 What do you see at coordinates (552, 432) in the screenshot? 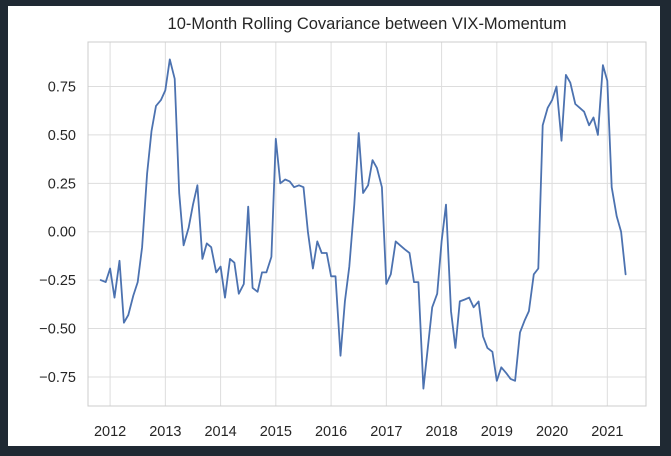
I see `x-tick-label: 2020` at bounding box center [552, 432].